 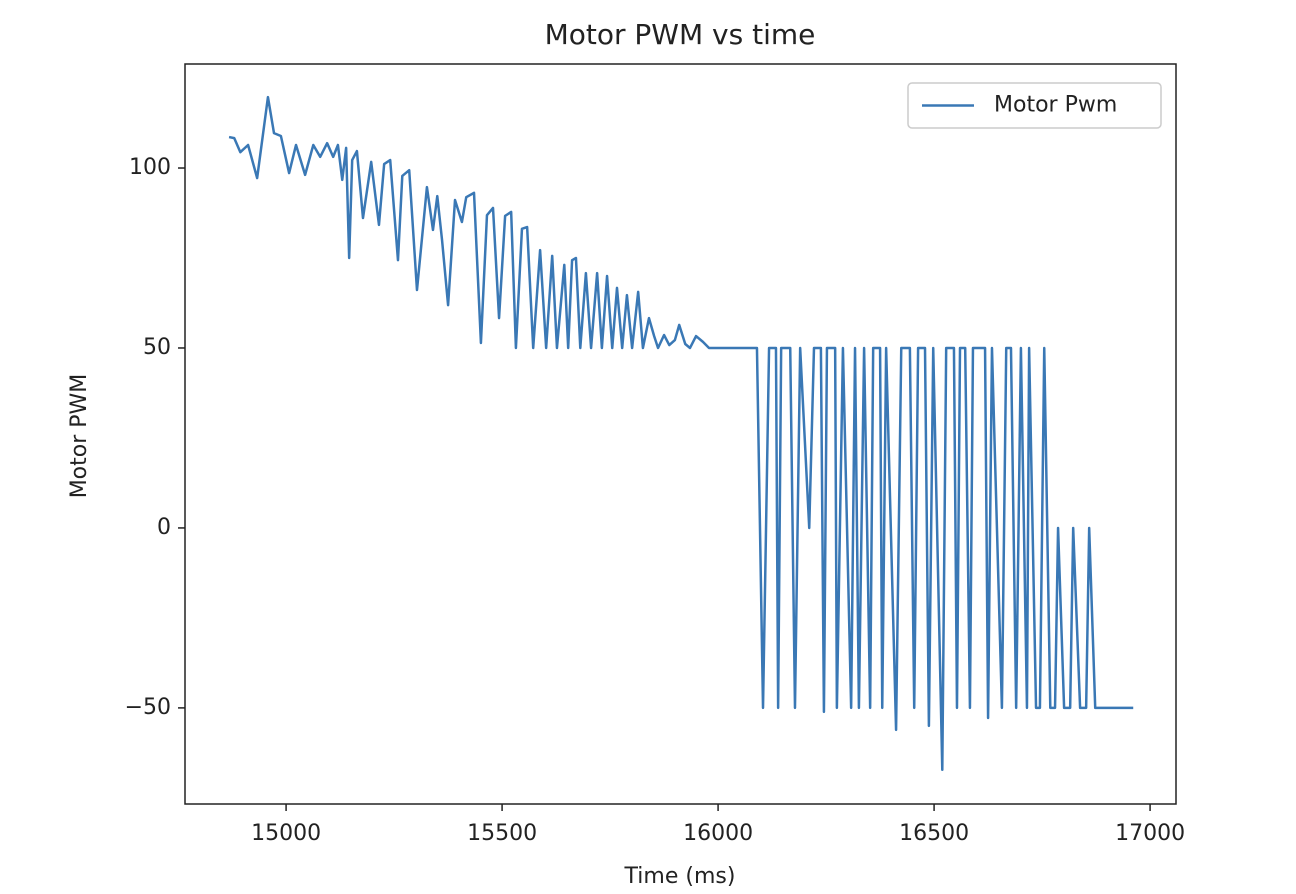 I want to click on x-axis-label: Time (ms), so click(x=680, y=876).